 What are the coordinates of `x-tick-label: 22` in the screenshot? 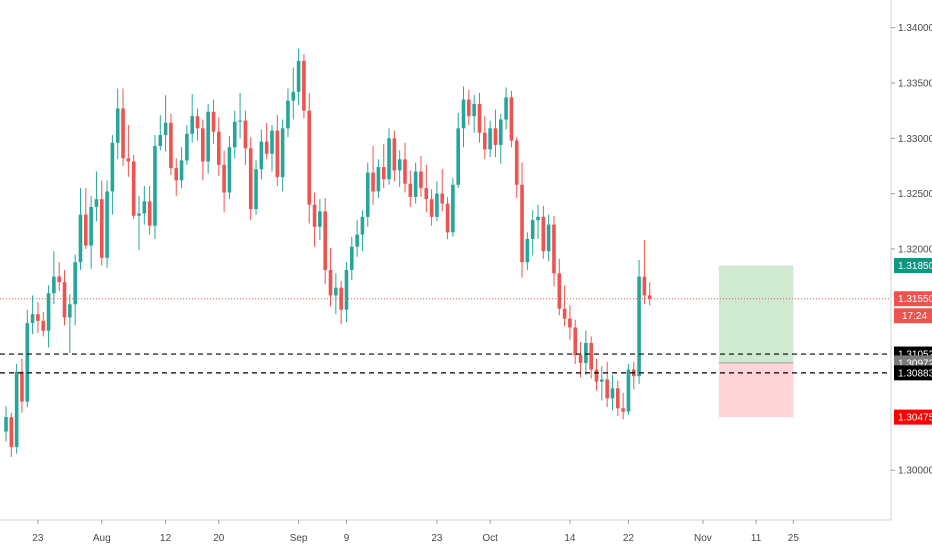 It's located at (629, 538).